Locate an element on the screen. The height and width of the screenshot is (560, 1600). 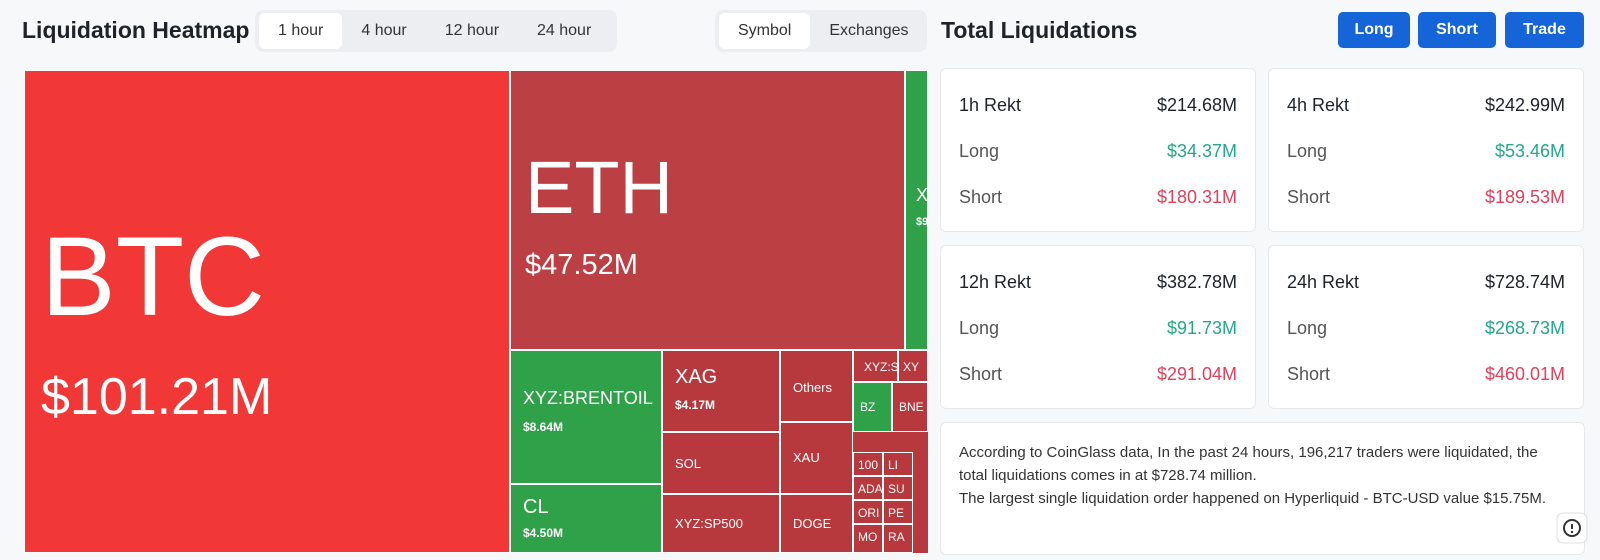
heatmap-tile: RA is located at coordinates (898, 538).